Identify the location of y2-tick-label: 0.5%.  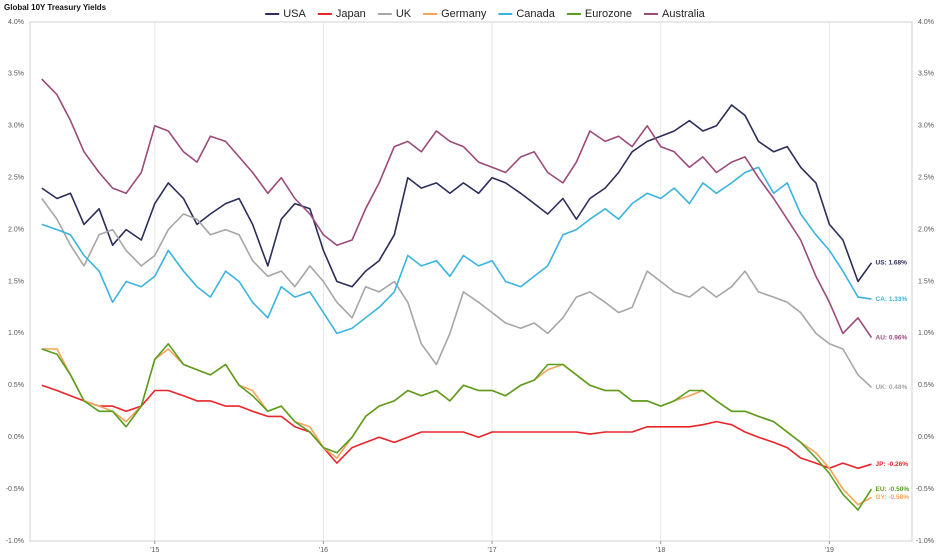
(926, 385).